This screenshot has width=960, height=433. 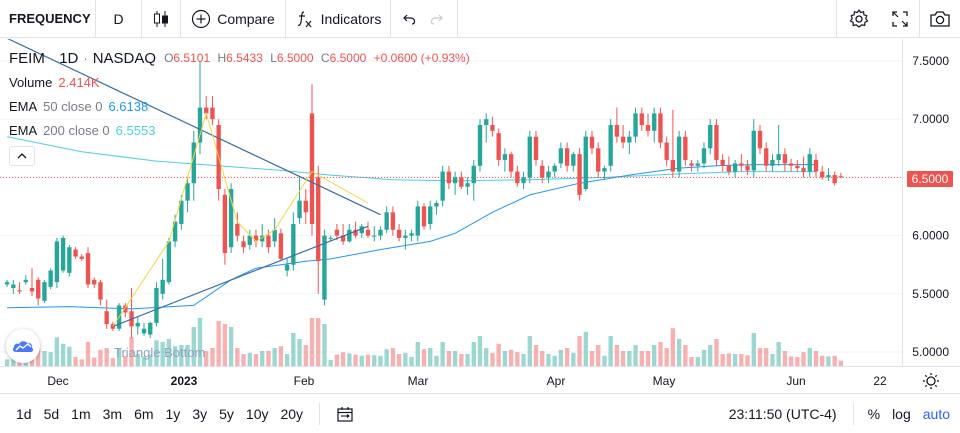 I want to click on range-5d-button: 5d, so click(x=51, y=414).